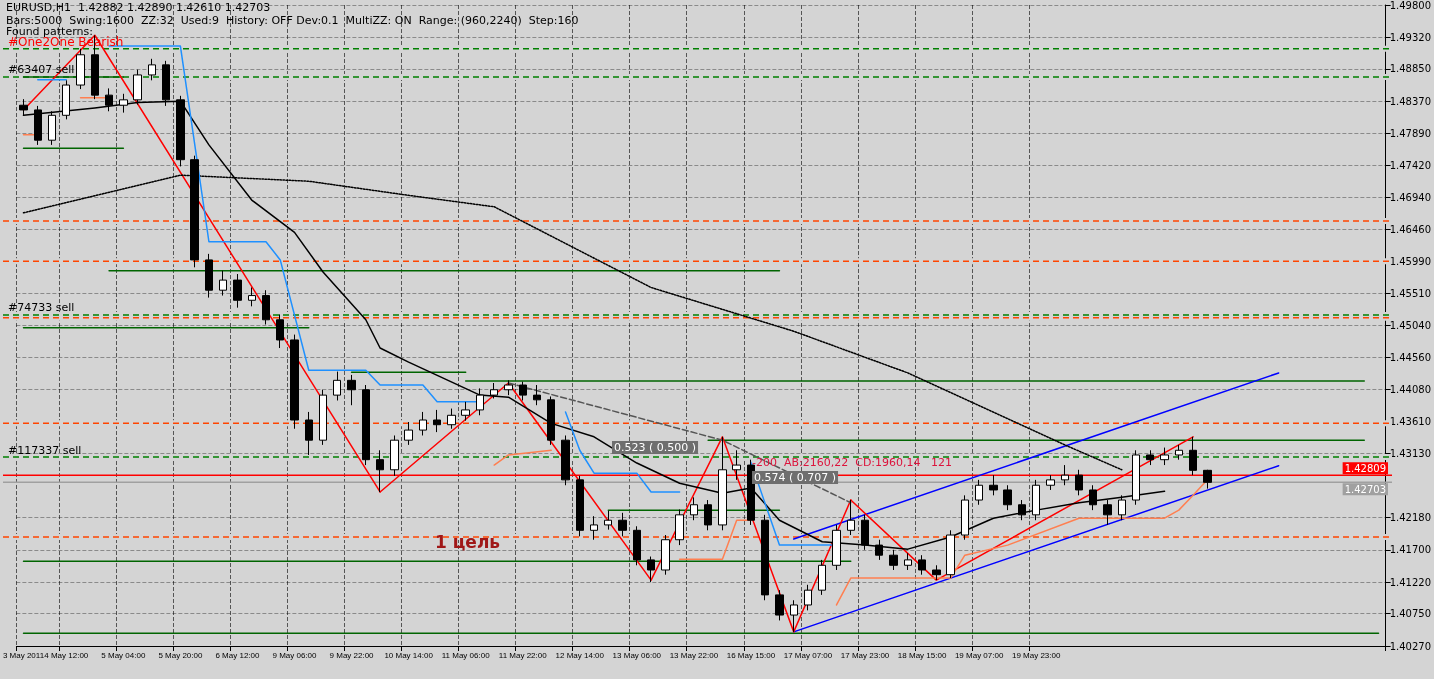 This screenshot has width=1434, height=679. What do you see at coordinates (23, 655) in the screenshot?
I see `x-tick-label: 3 May 2011` at bounding box center [23, 655].